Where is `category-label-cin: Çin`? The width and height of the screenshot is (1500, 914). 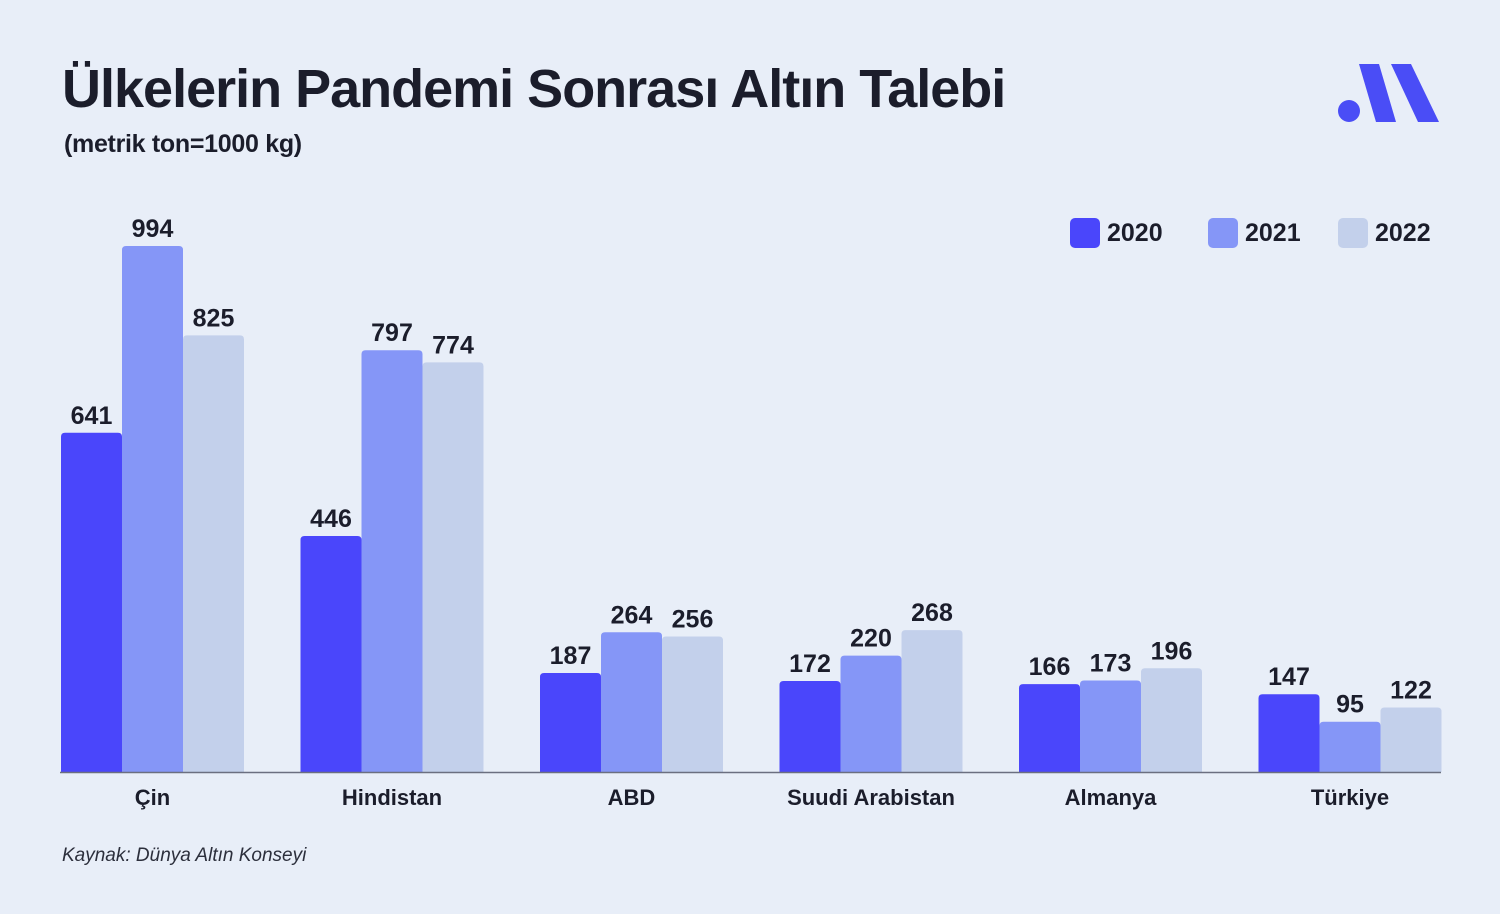 category-label-cin: Çin is located at coordinates (152, 797).